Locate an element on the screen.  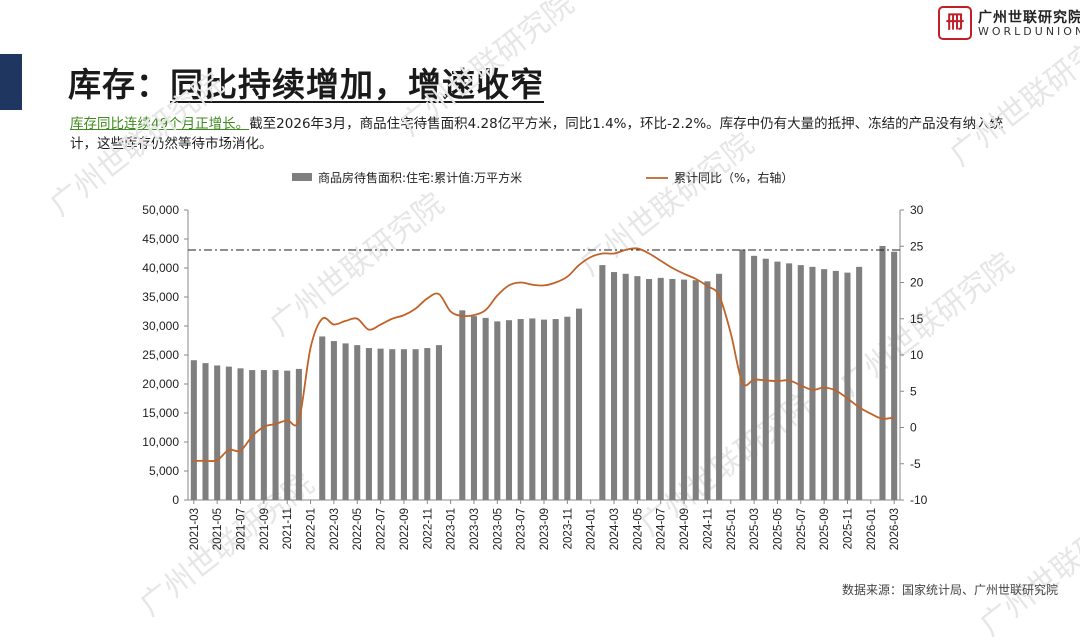
legend-bar-label: 商品房待售面积:住宅:累计值:万平方米 is located at coordinates (420, 177).